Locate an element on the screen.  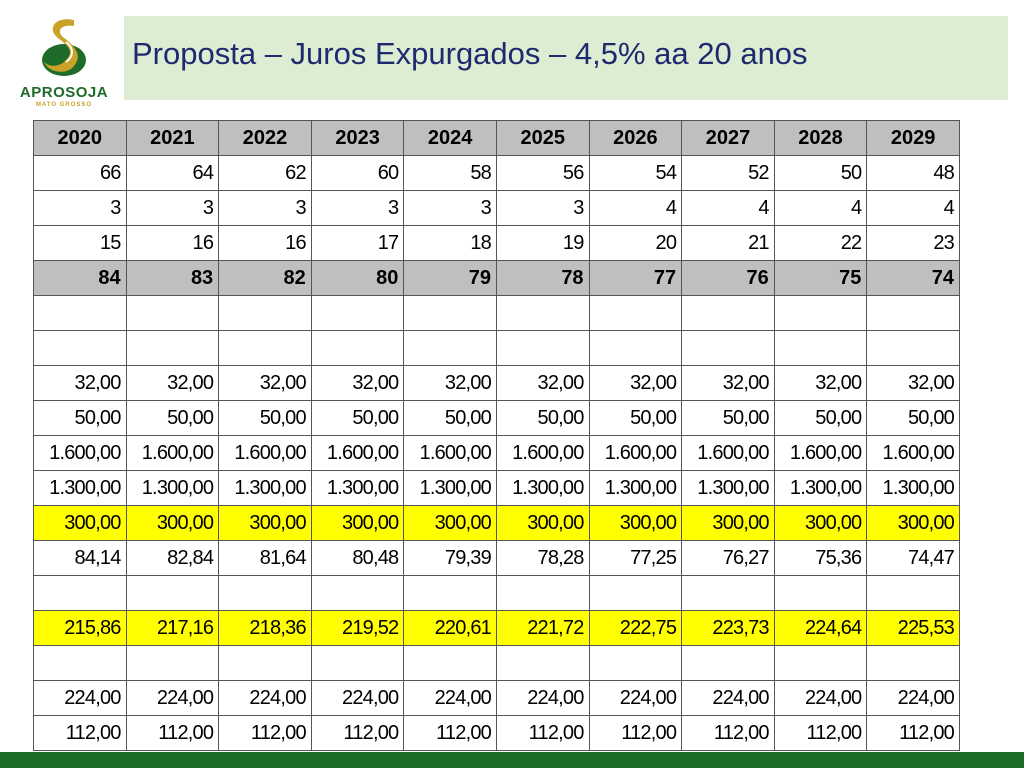
table-row: 84 83 82 80 79 78 77 76 75 74 is located at coordinates (496, 278).